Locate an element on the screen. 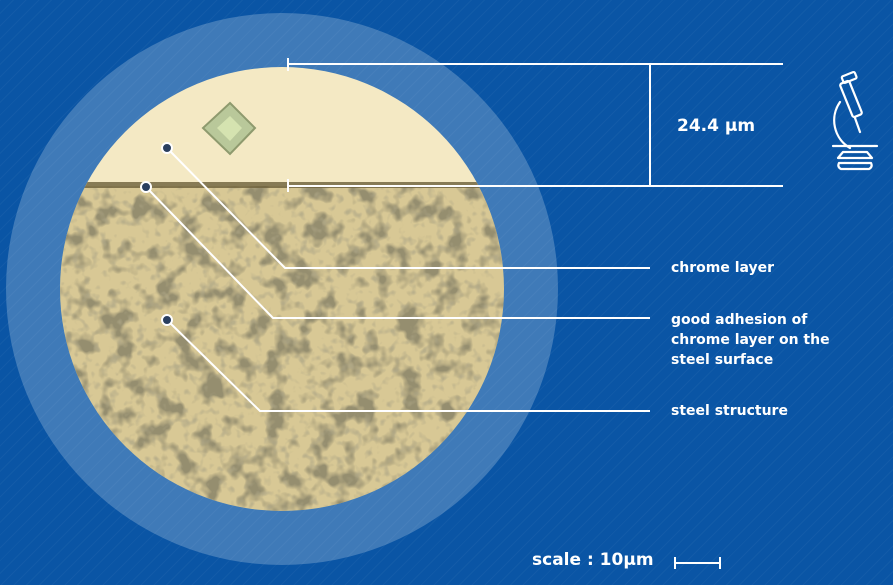 The width and height of the screenshot is (893, 585). callout-steel-structure: steel structure is located at coordinates (729, 411).